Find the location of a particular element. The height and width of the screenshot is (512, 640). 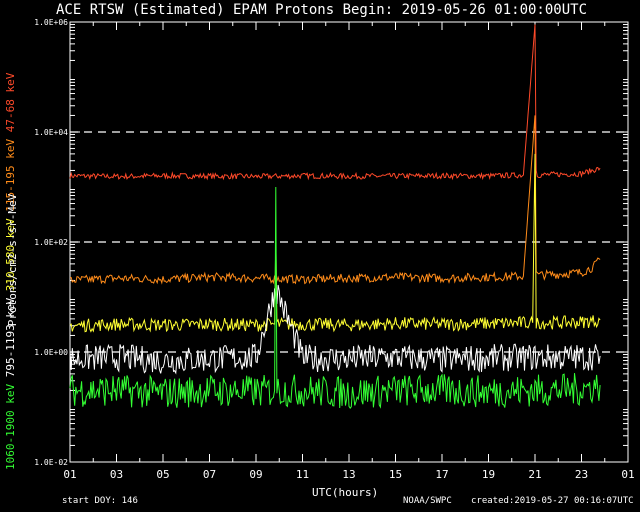

legend-entry-1: 47-68 keV is located at coordinates (10, 102).